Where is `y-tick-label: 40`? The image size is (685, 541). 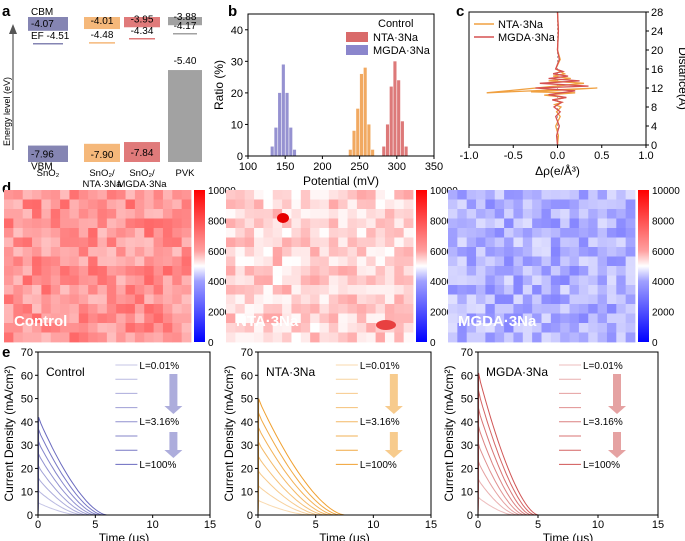
y-tick-label: 40 is located at coordinates (27, 423).